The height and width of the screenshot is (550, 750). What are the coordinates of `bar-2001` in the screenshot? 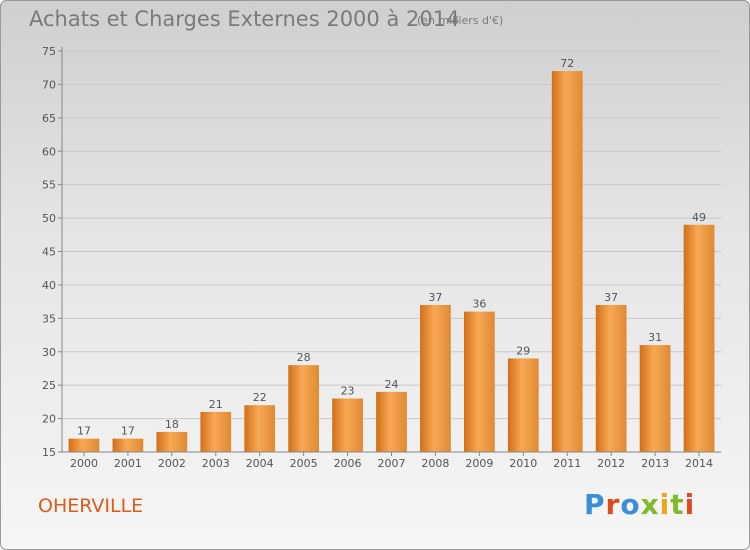 It's located at (128, 445).